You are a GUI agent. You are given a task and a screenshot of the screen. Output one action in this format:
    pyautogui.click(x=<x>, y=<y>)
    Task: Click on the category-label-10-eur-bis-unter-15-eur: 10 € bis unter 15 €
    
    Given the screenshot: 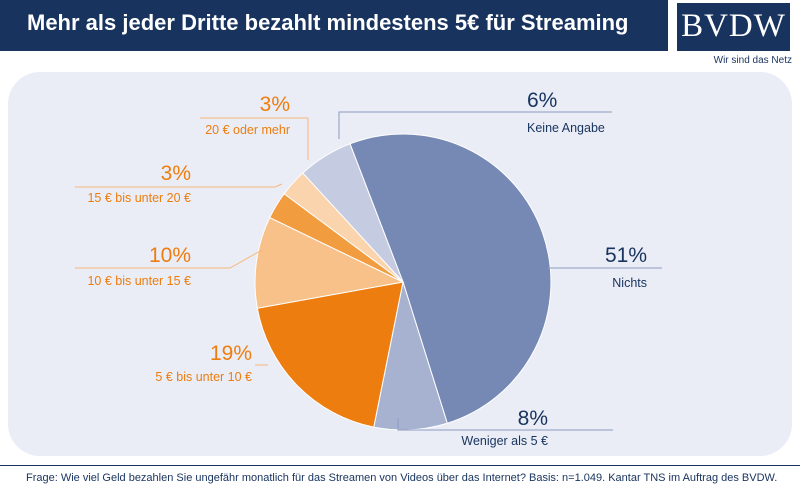 What is the action you would take?
    pyautogui.click(x=139, y=281)
    